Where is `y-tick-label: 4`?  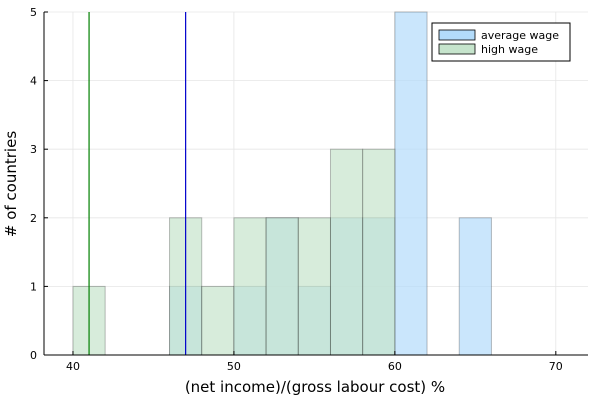
y-tick-label: 4 is located at coordinates (33, 81).